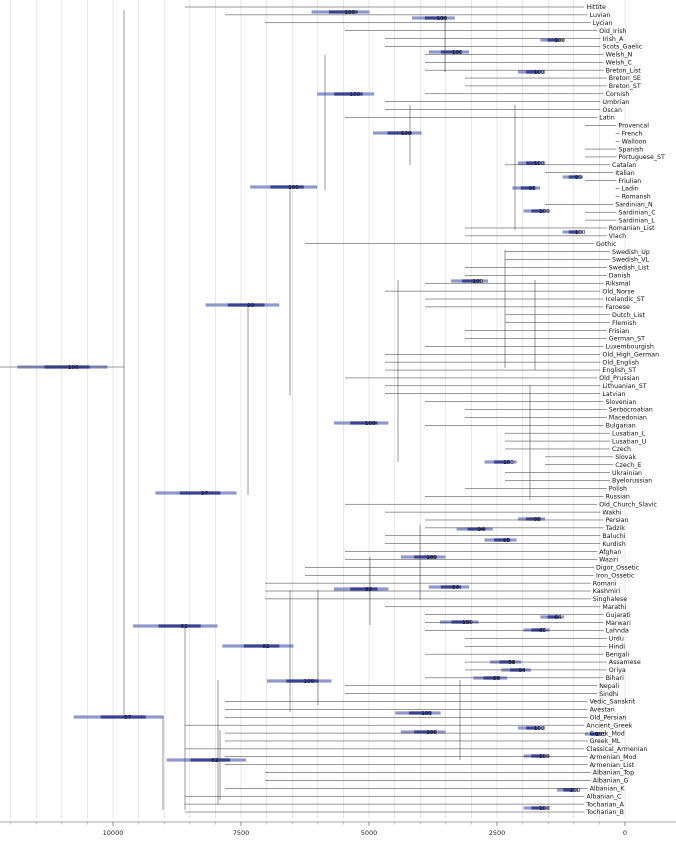  What do you see at coordinates (630, 149) in the screenshot?
I see `taxon-label: Spanish` at bounding box center [630, 149].